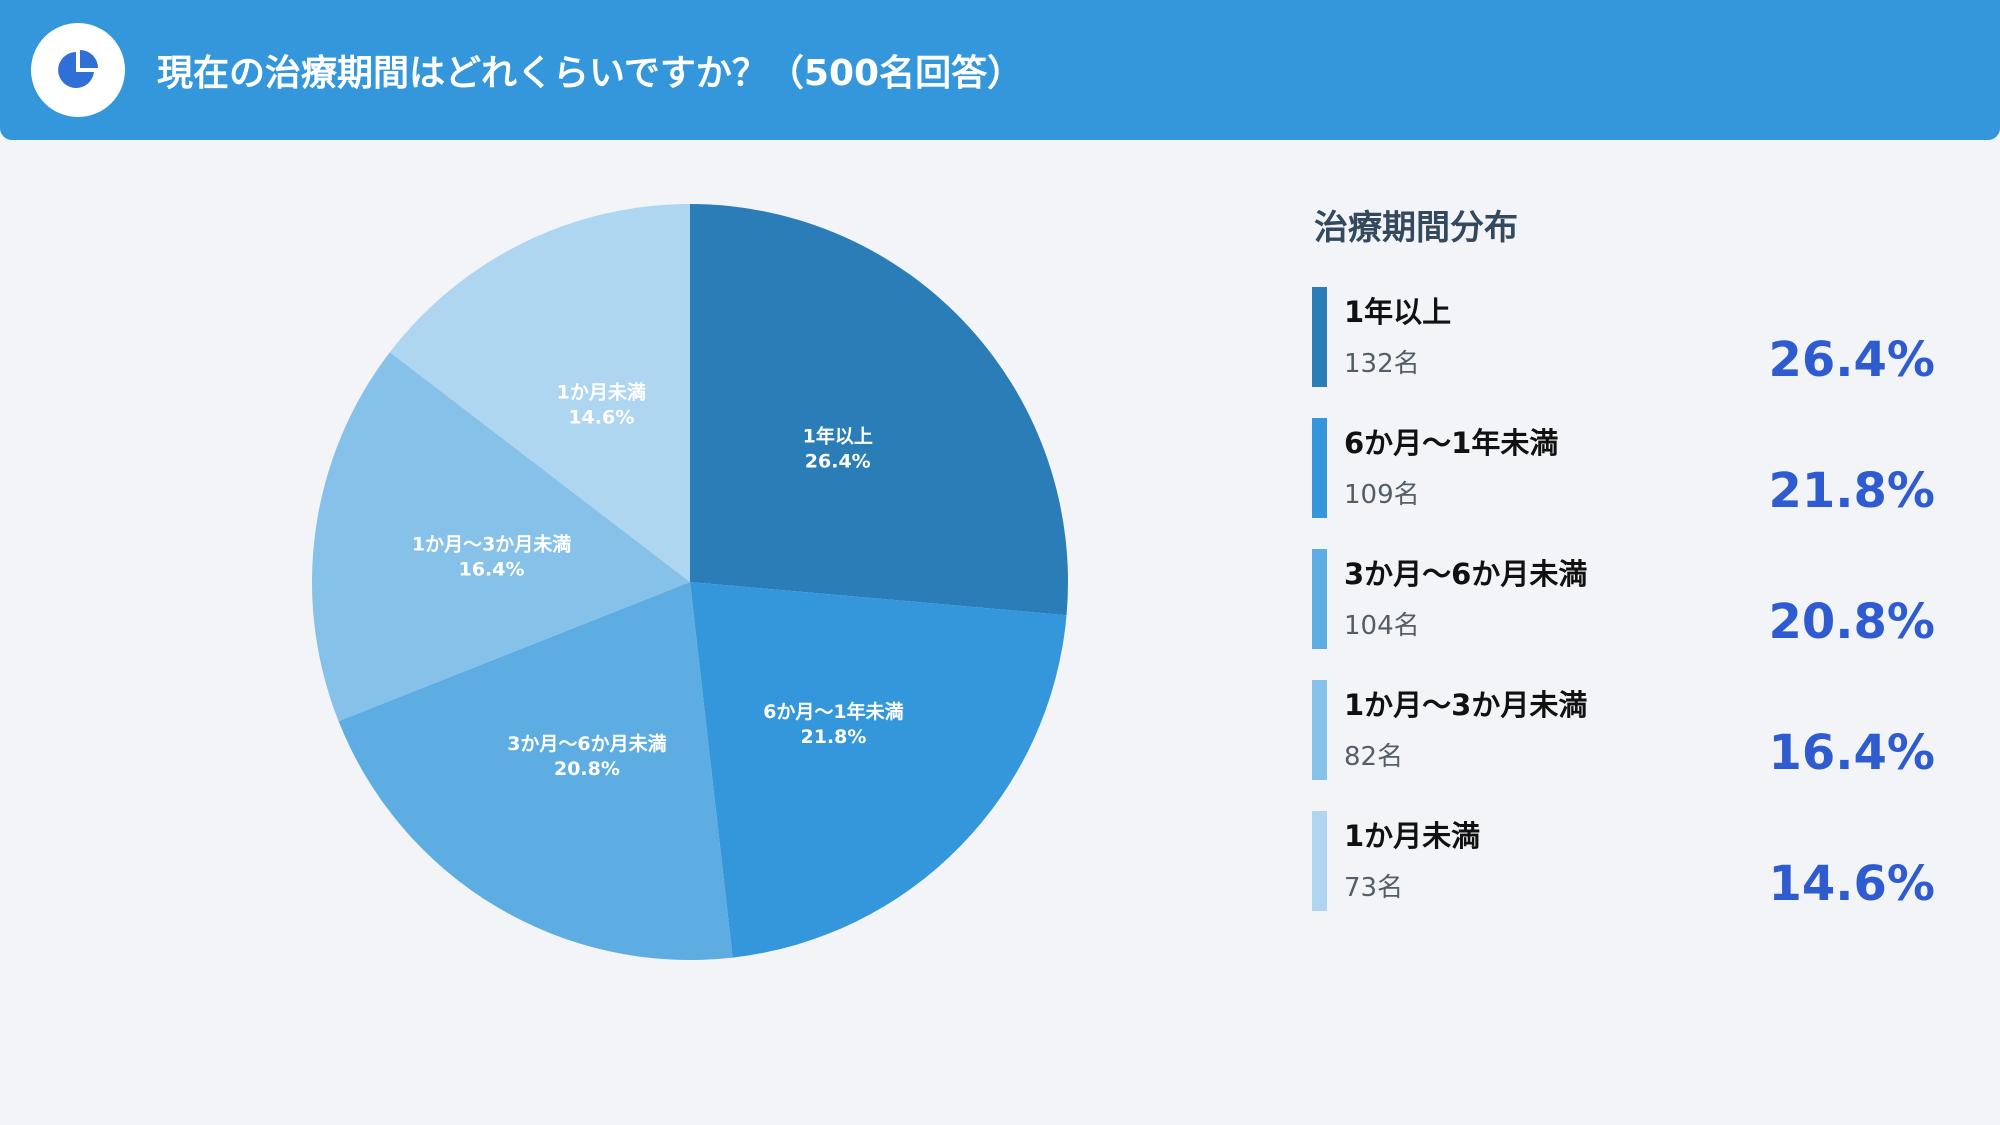 This screenshot has height=1125, width=2000. Describe the element at coordinates (1382, 626) in the screenshot. I see `legend-count: 104名` at that location.